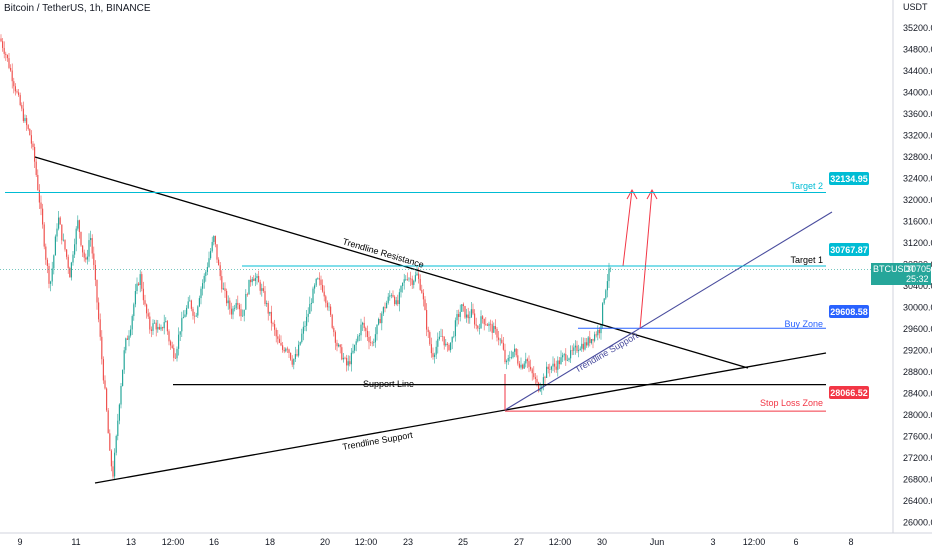  I want to click on price-tick: 35200.00, so click(917, 28).